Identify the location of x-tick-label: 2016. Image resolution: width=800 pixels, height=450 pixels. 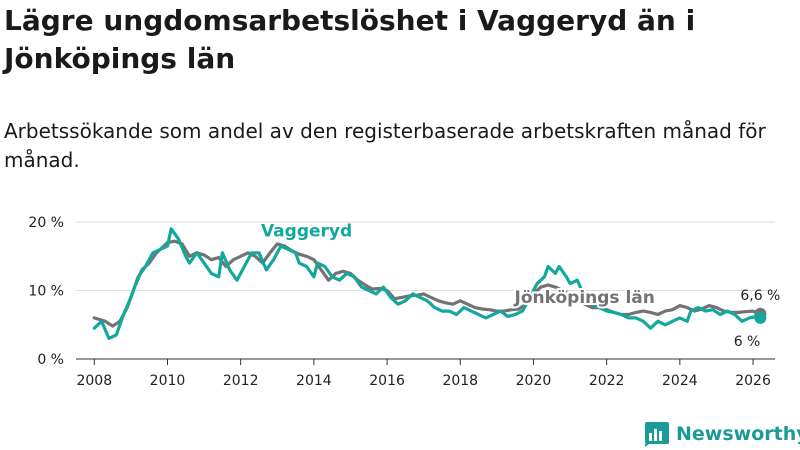
(387, 381).